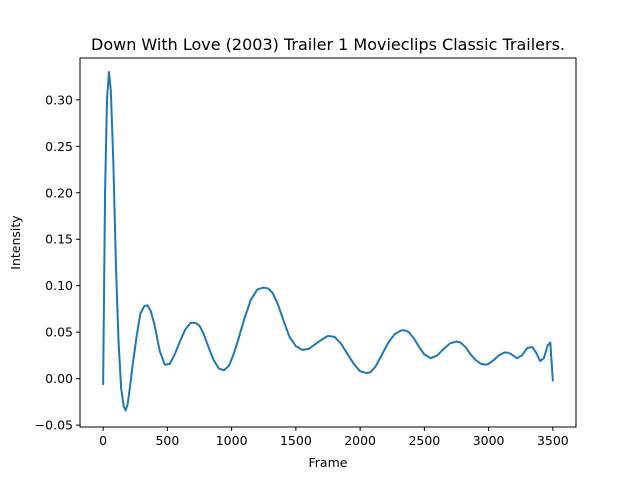  What do you see at coordinates (57, 262) in the screenshot?
I see `y-axis: −0.05 0.00 0.05 0.10 0.15 0.20 0.25 0.30` at bounding box center [57, 262].